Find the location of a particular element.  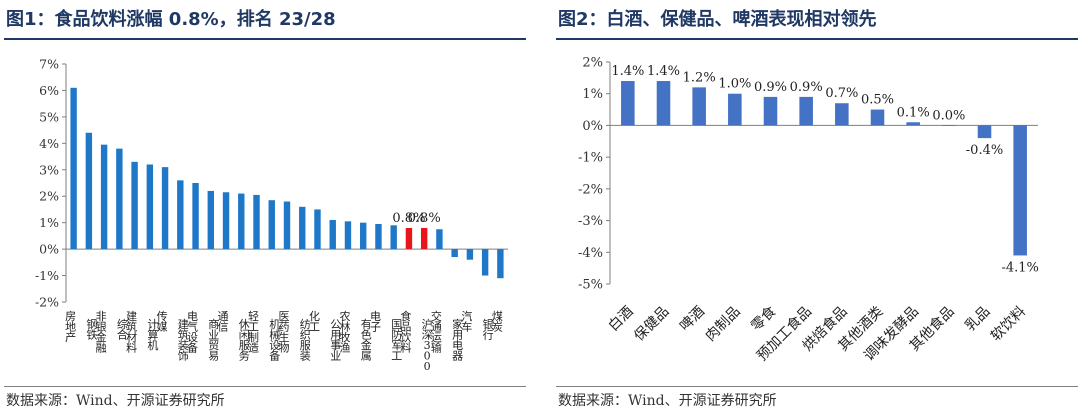

x-category-label: 食品饮料 is located at coordinates (405, 332).